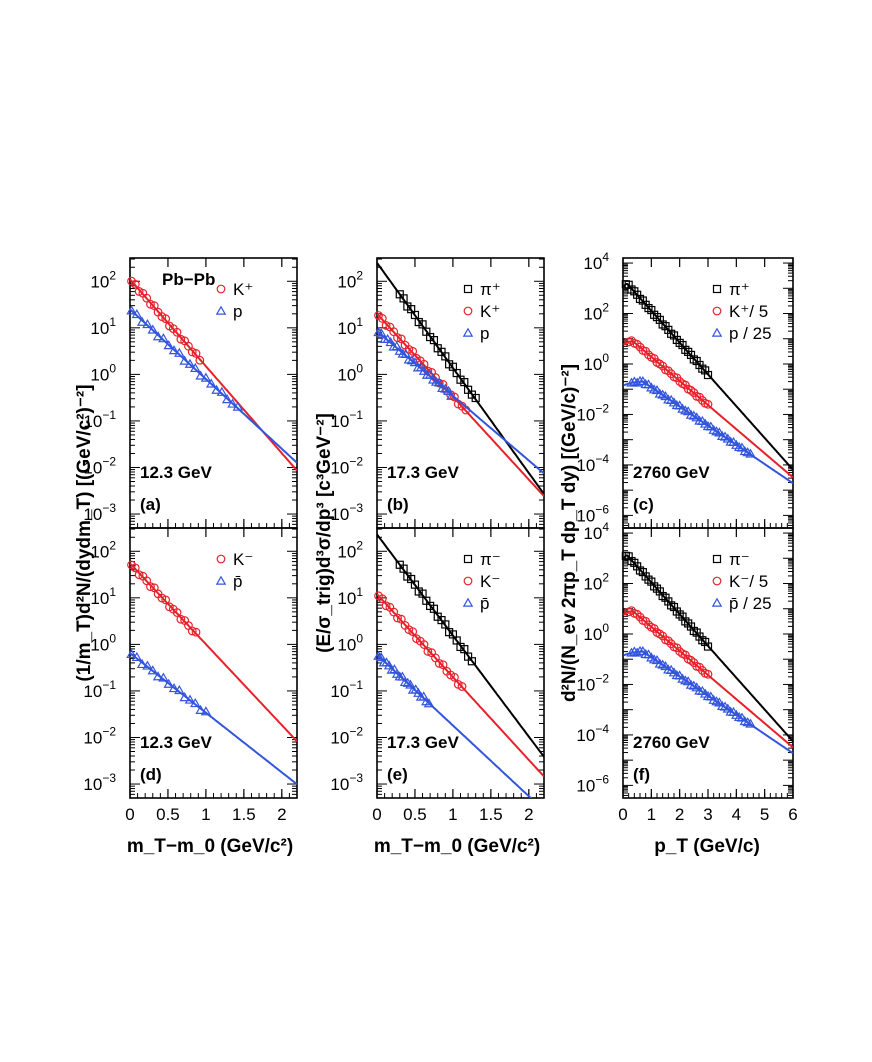 The height and width of the screenshot is (1062, 872). I want to click on legend-label-K+/5: K⁺/ 5, so click(748, 311).